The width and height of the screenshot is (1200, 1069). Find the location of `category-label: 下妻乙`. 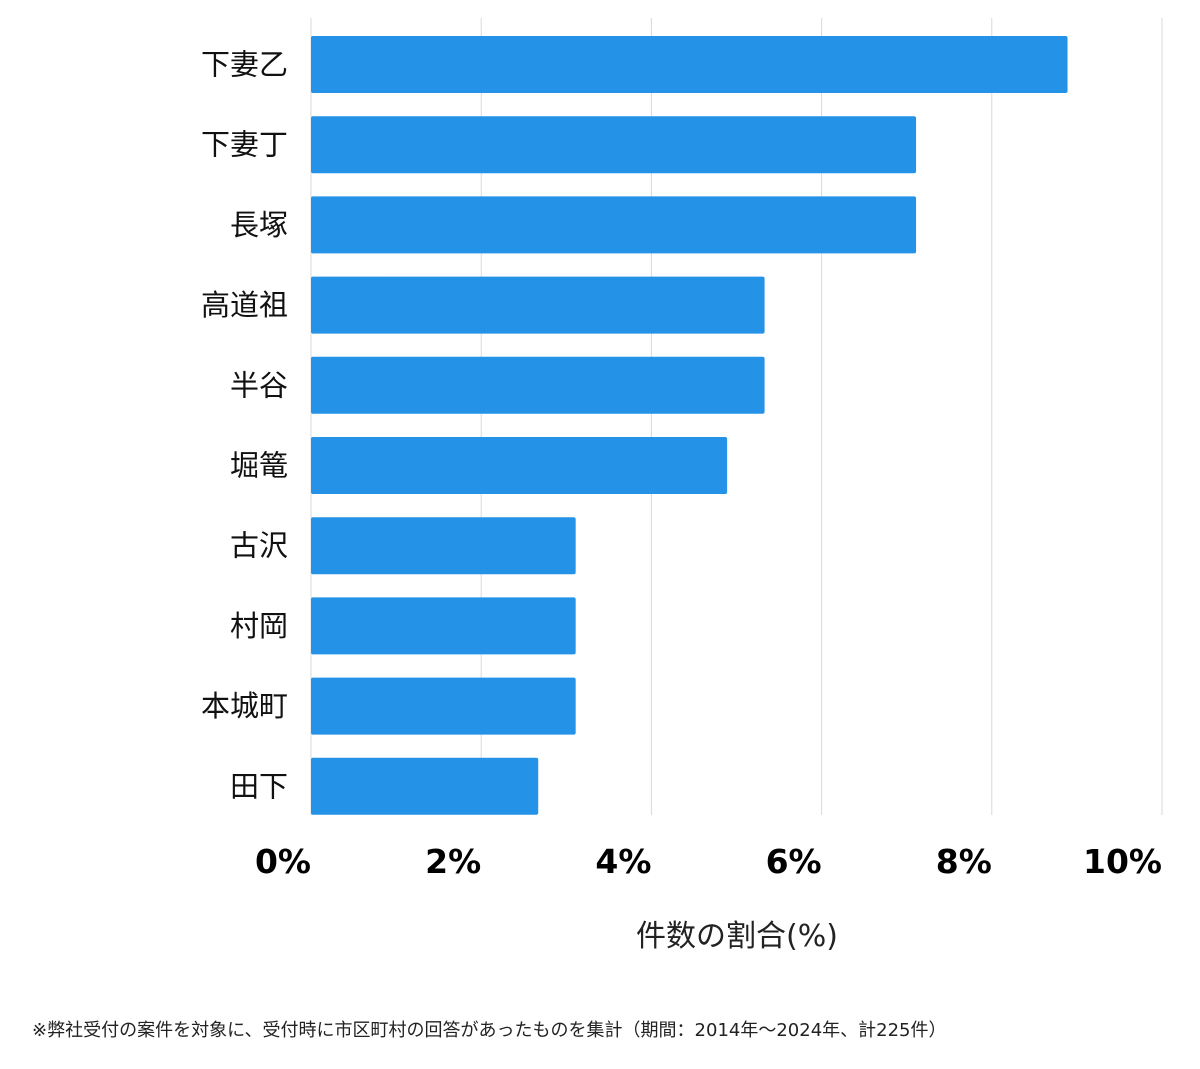

category-label: 下妻乙 is located at coordinates (244, 65).